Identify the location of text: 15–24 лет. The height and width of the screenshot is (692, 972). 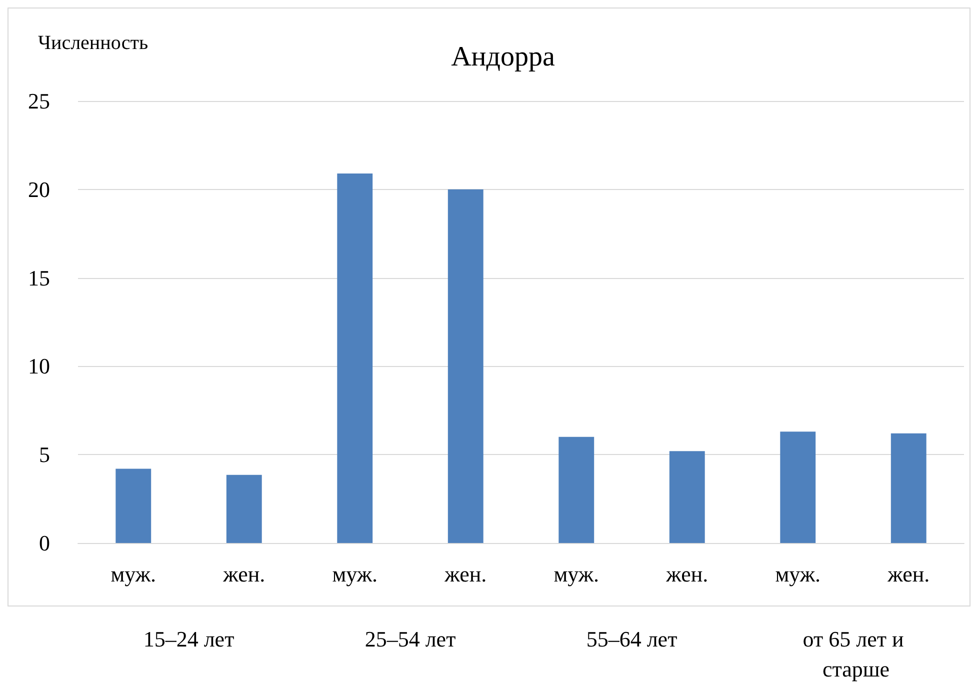
(189, 639).